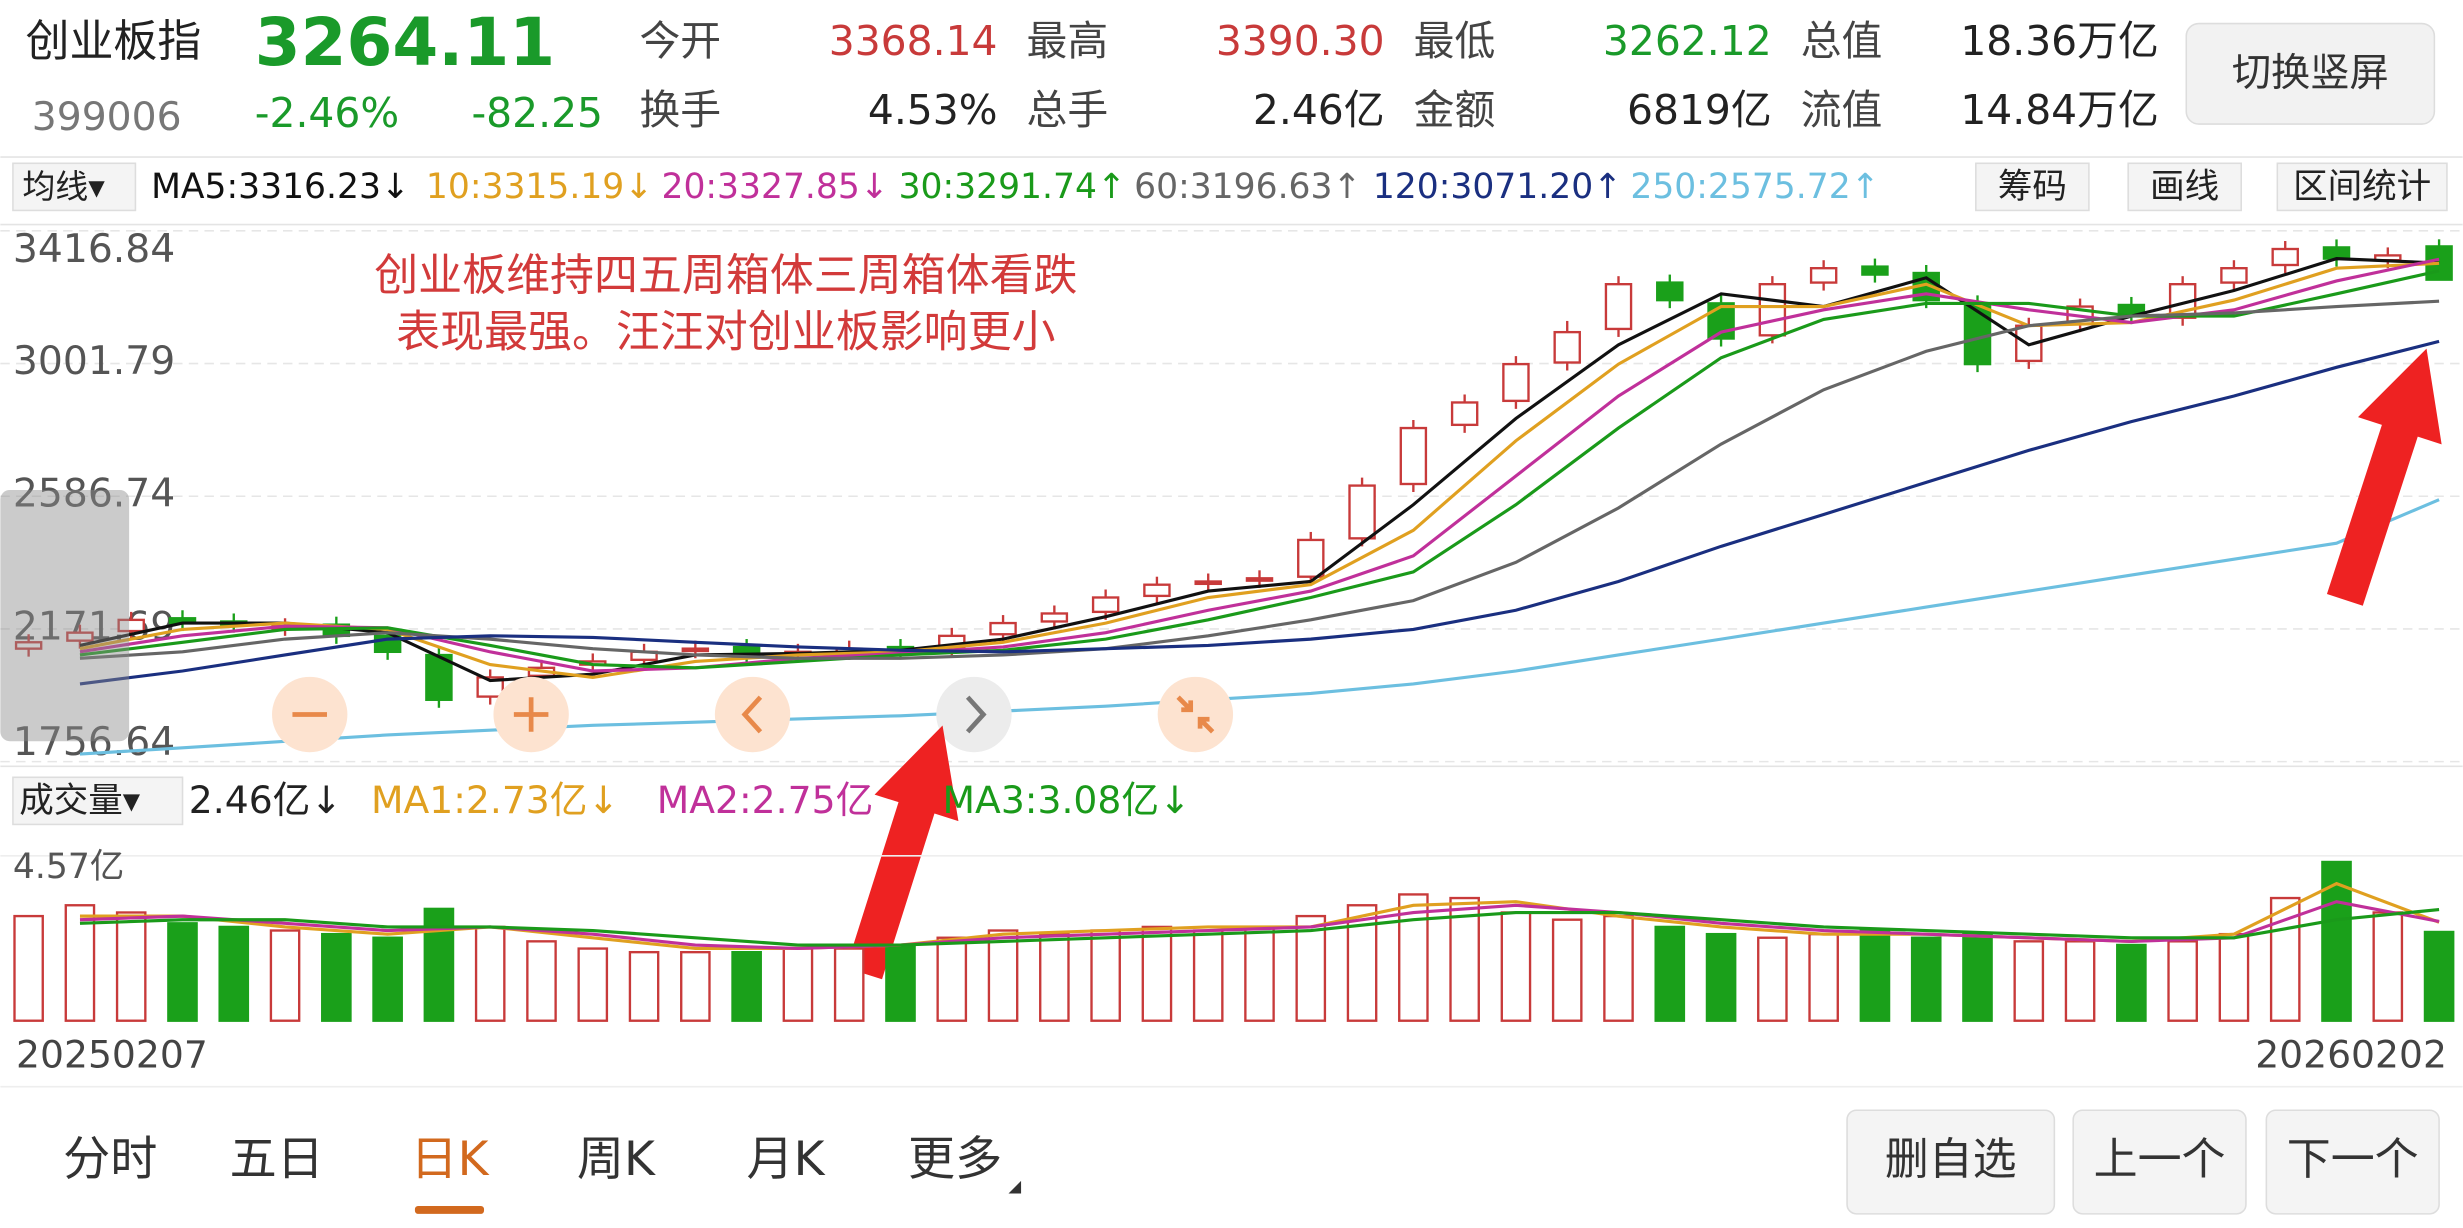 Image resolution: width=2463 pixels, height=1228 pixels. I want to click on stat-label: 最低, so click(1455, 41).